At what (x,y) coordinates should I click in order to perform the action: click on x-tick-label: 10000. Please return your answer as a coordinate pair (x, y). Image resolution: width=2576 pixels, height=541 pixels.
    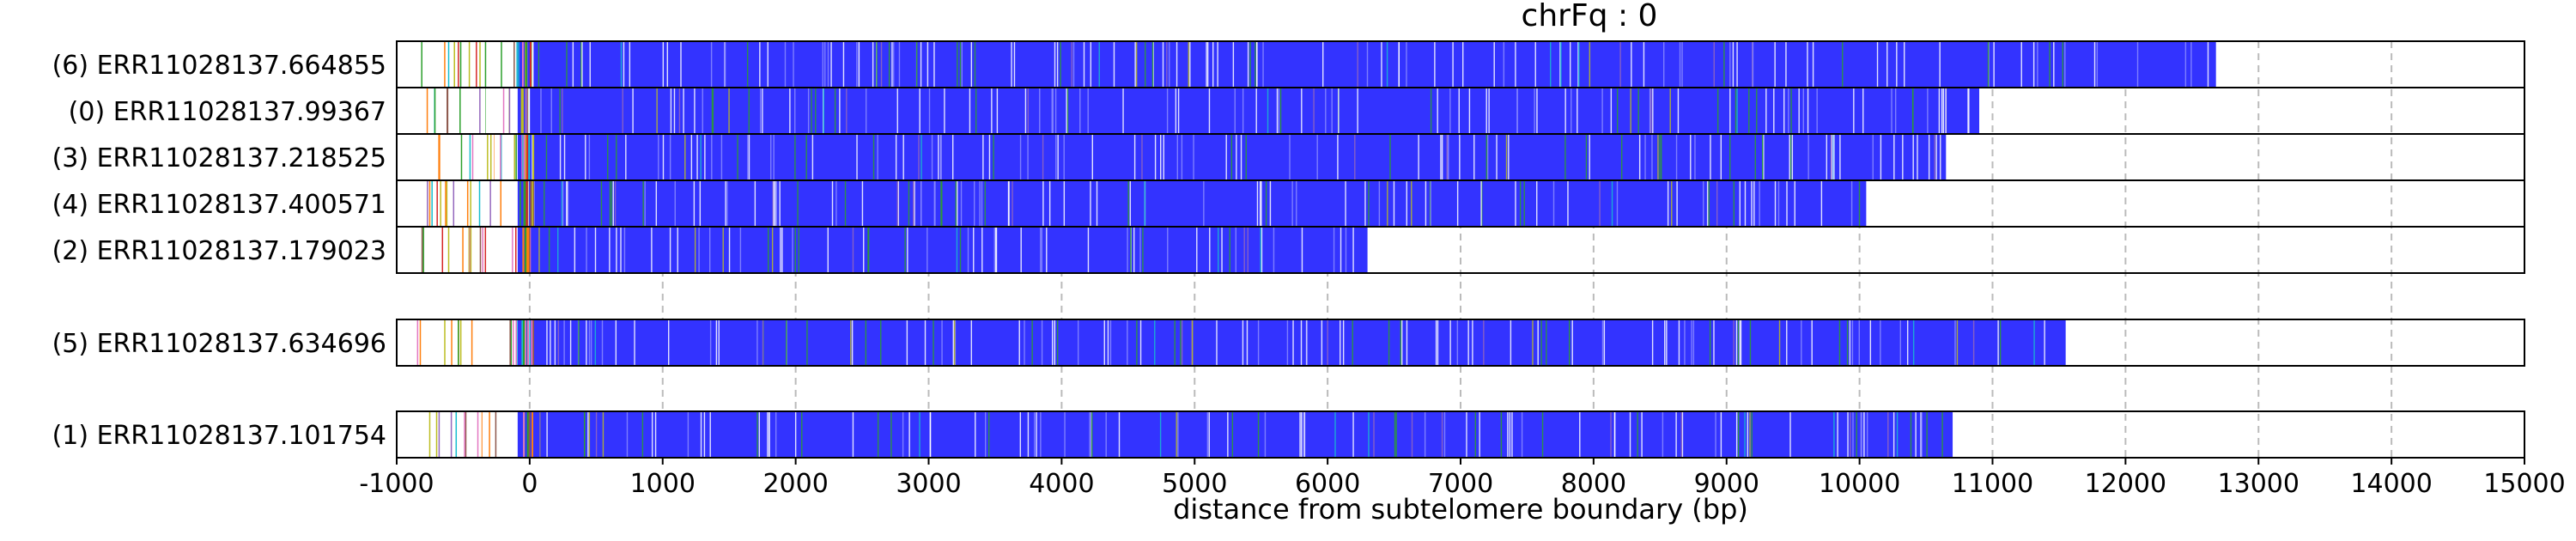
    Looking at the image, I should click on (1859, 484).